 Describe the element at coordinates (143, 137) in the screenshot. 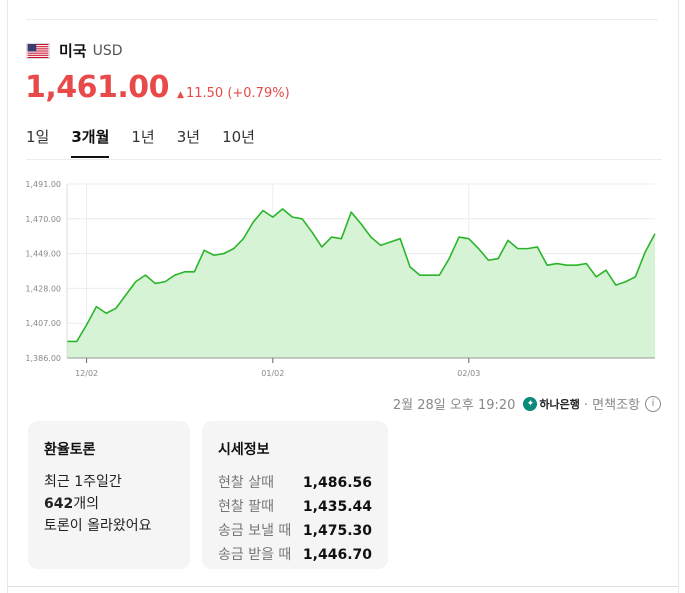

I see `tab-1y: 1년` at that location.